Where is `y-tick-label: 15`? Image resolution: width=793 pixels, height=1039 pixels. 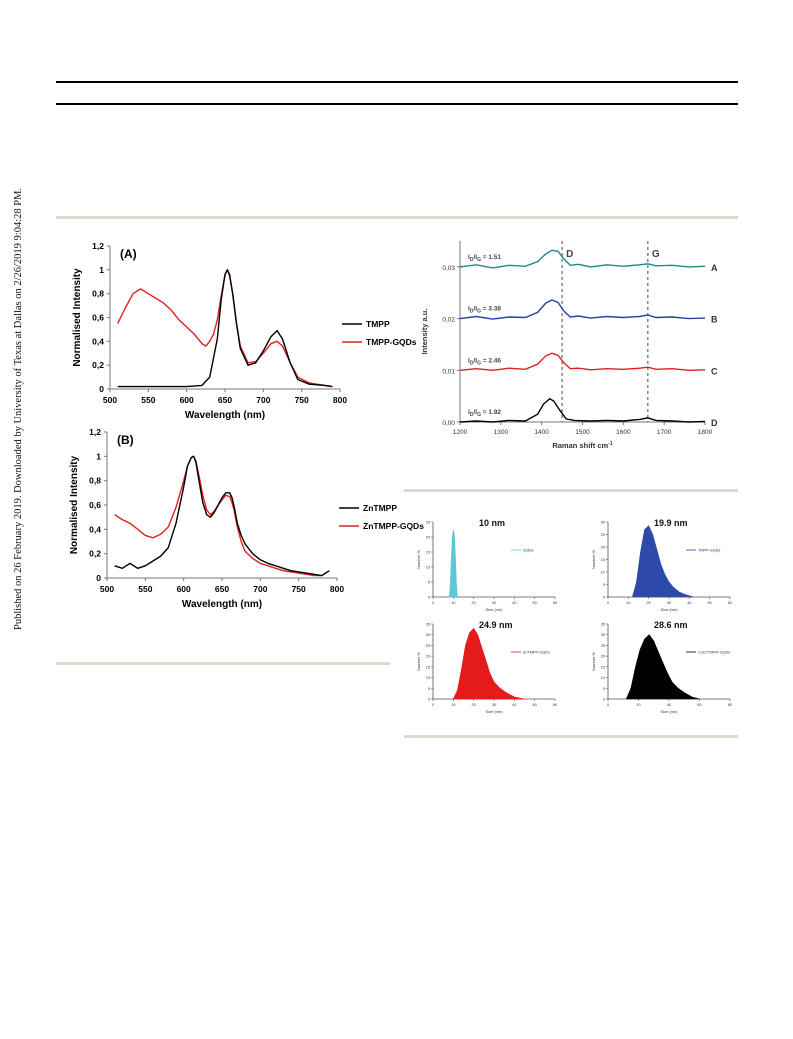 y-tick-label: 15 is located at coordinates (428, 553).